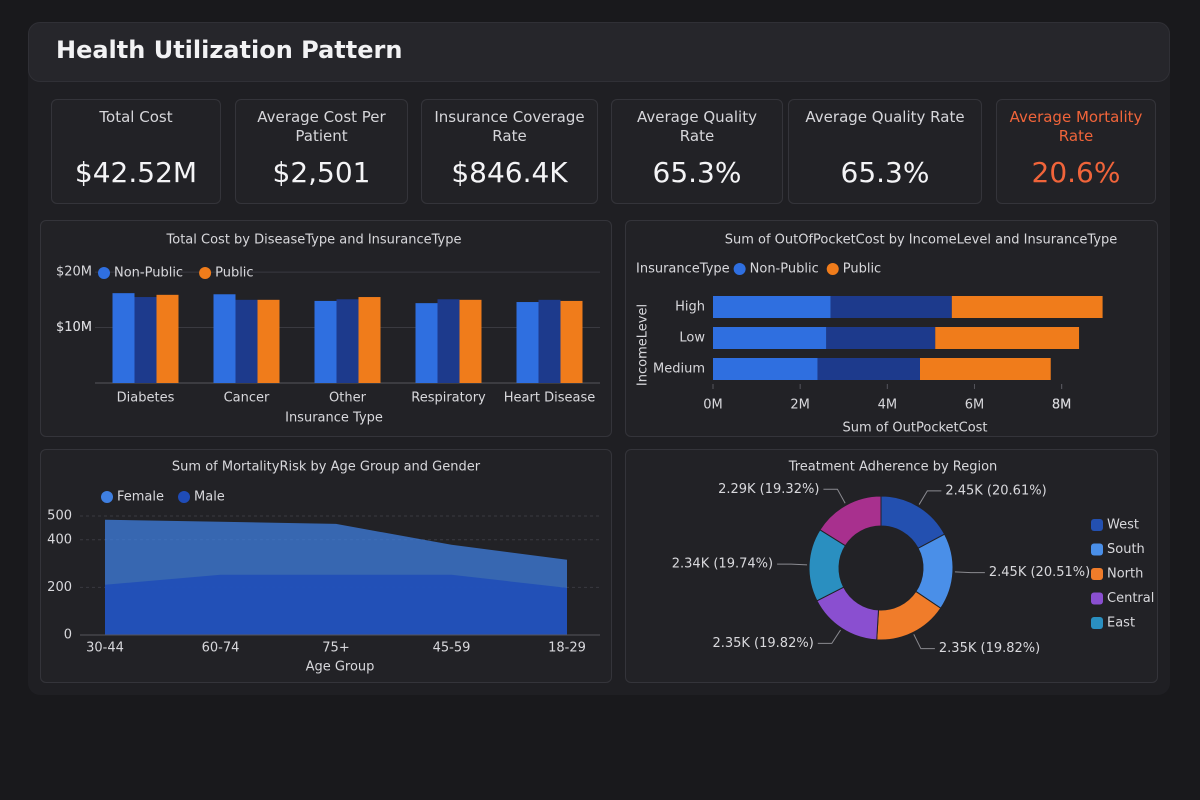  What do you see at coordinates (321, 126) in the screenshot?
I see `kpi-label: Average Cost Per Patient` at bounding box center [321, 126].